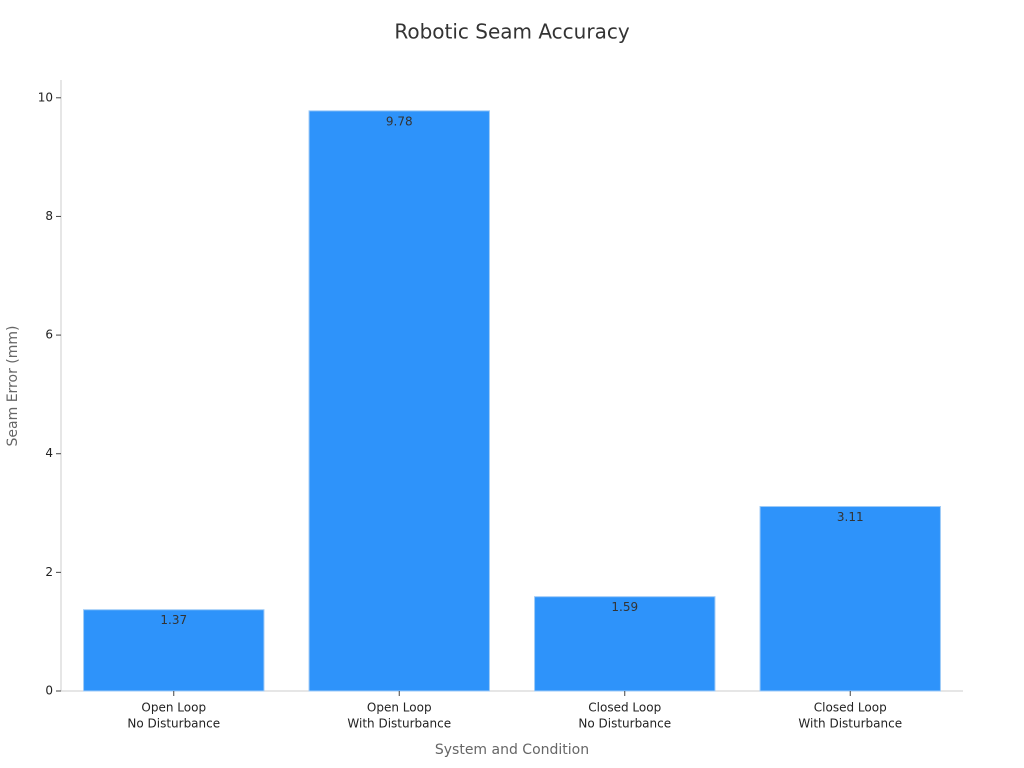 The image size is (1024, 768). What do you see at coordinates (399, 121) in the screenshot?
I see `value-label: 9.78` at bounding box center [399, 121].